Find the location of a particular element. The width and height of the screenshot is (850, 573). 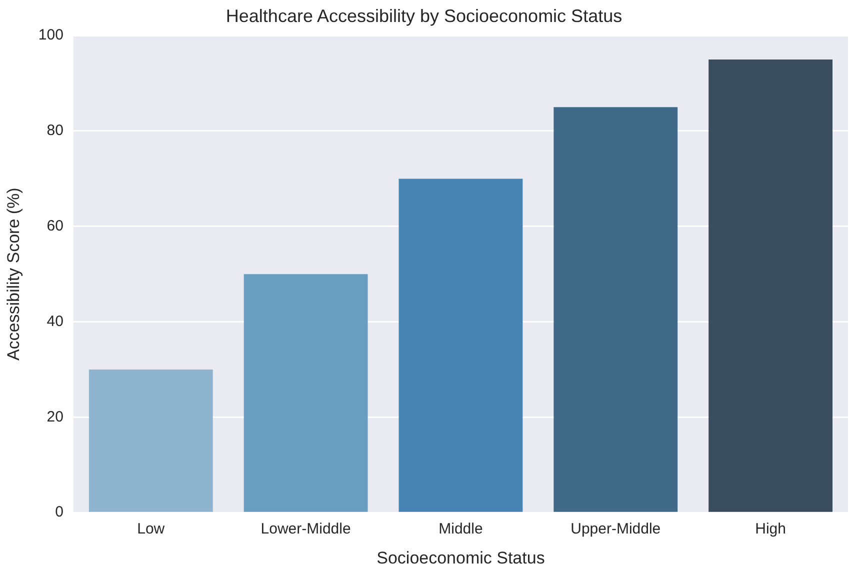

y-tick-label: 20 is located at coordinates (55, 417).